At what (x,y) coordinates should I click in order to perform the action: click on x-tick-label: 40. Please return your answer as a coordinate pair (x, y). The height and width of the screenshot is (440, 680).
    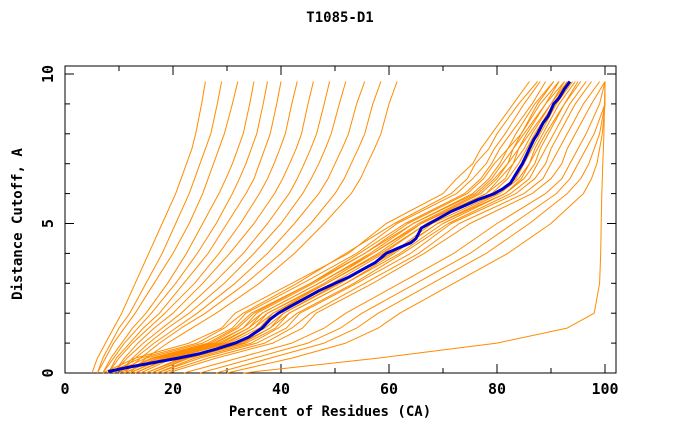
    Looking at the image, I should click on (281, 389).